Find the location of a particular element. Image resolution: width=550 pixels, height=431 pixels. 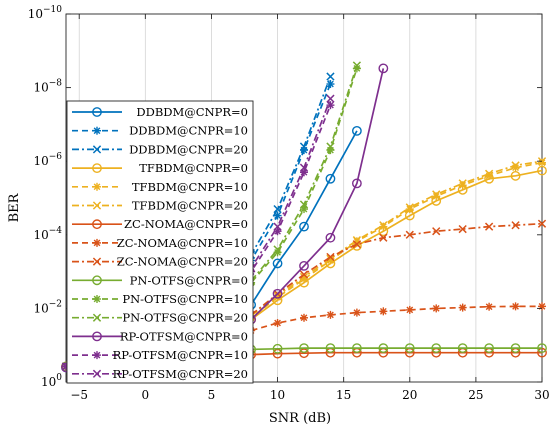

legend-label: PN-OTFS@CNPR=20 is located at coordinates (185, 318).